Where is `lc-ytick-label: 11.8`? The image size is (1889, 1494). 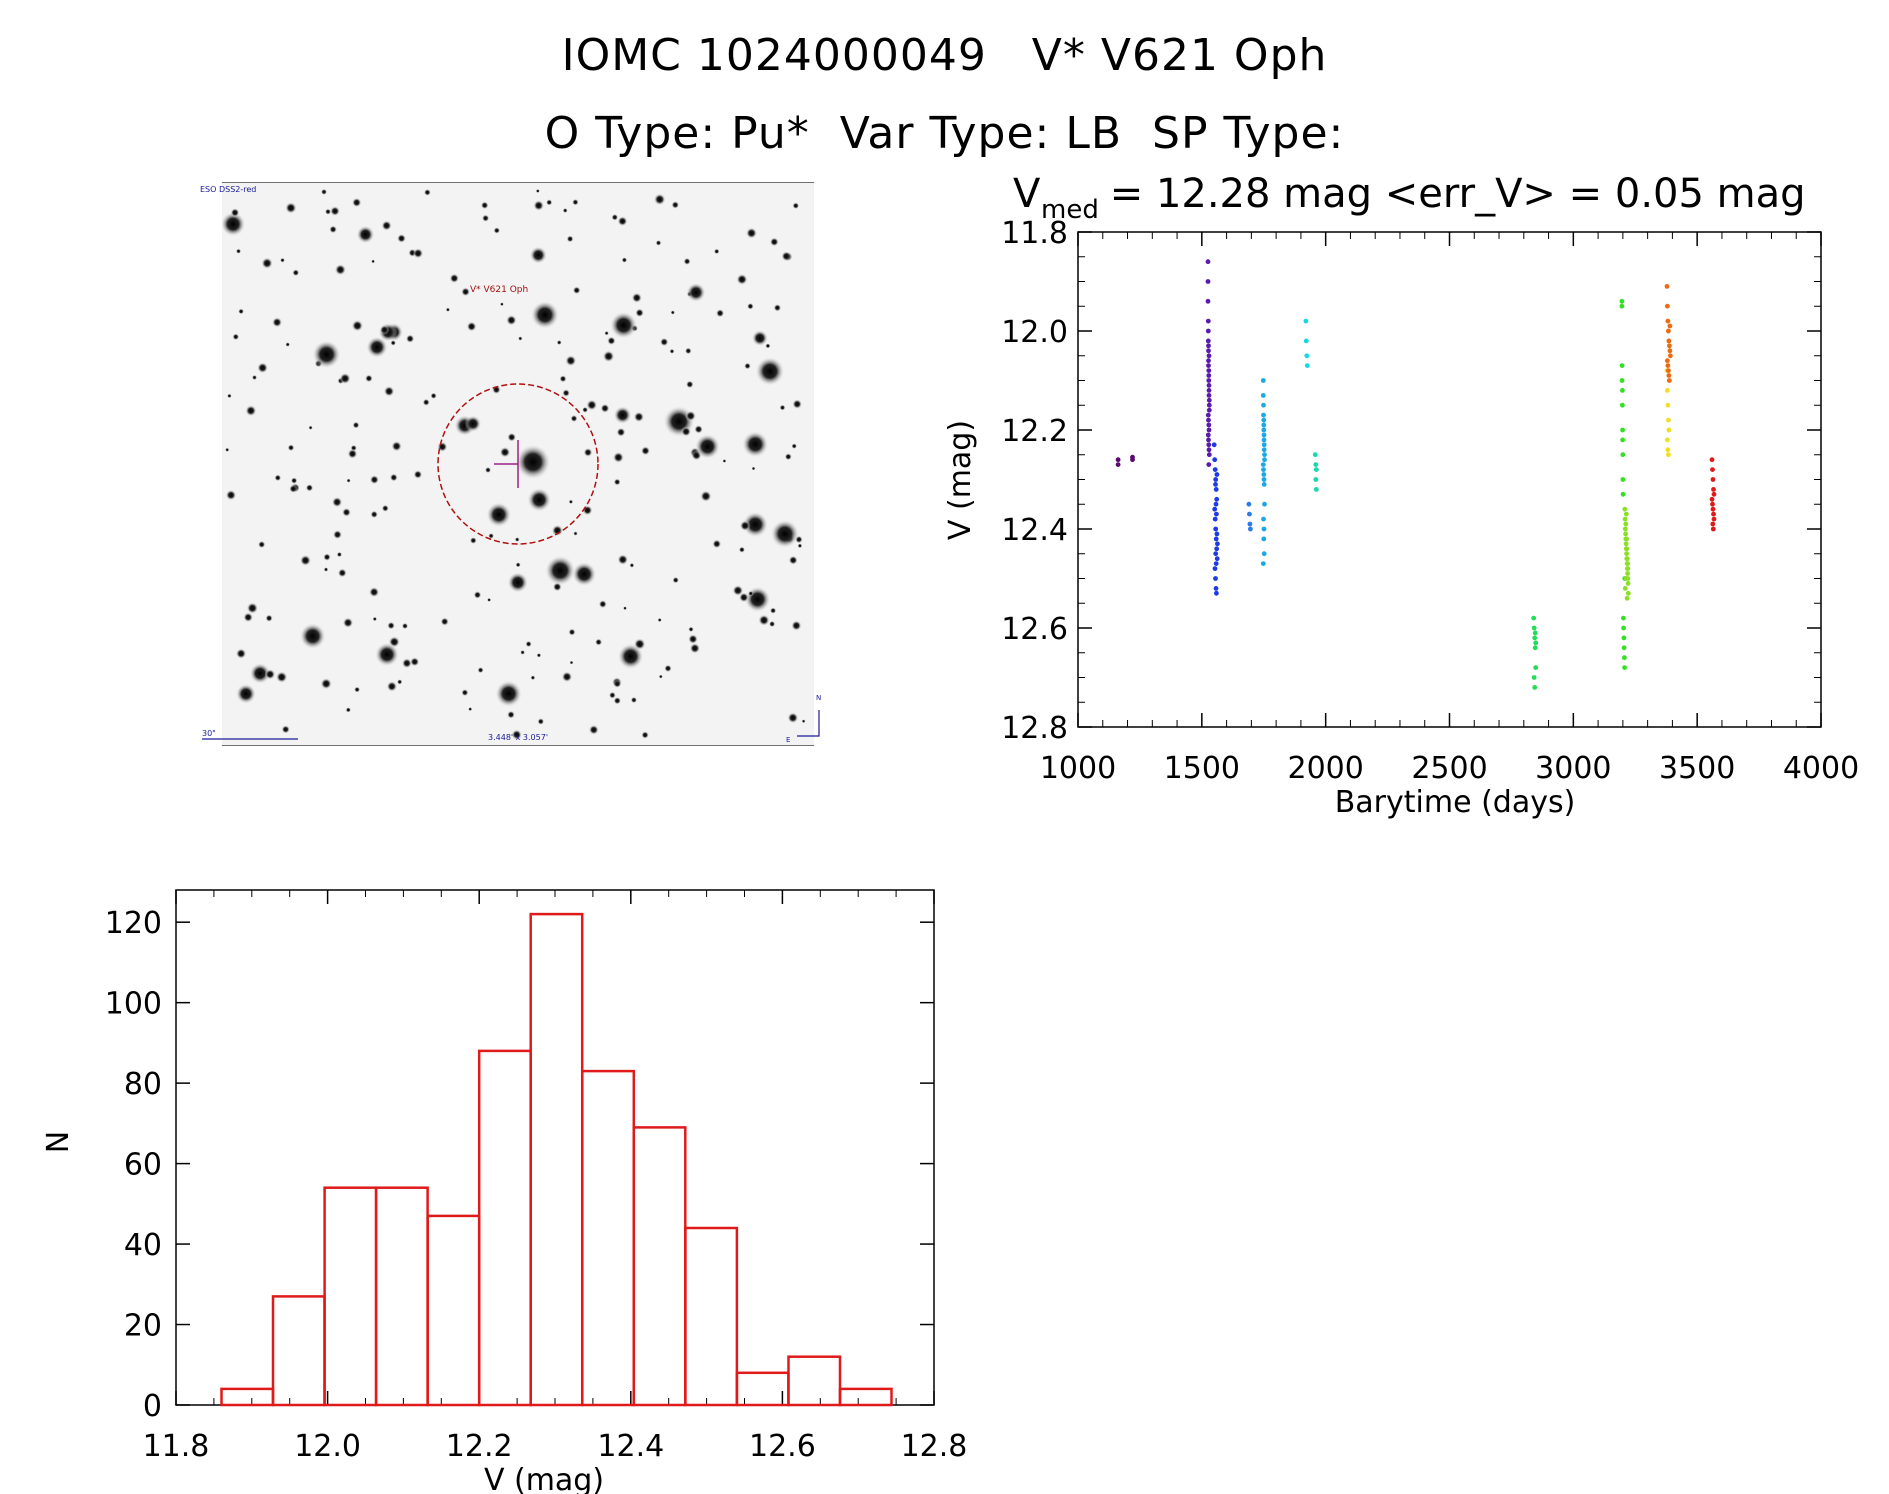
lc-ytick-label: 11.8 is located at coordinates (1034, 233).